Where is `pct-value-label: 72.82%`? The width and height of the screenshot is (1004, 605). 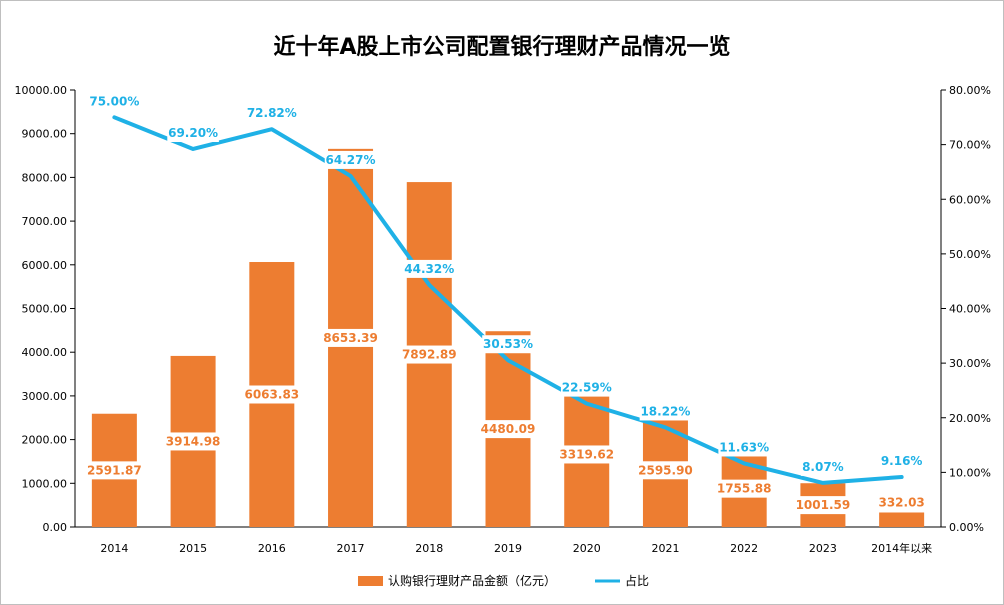
pct-value-label: 72.82% is located at coordinates (272, 113).